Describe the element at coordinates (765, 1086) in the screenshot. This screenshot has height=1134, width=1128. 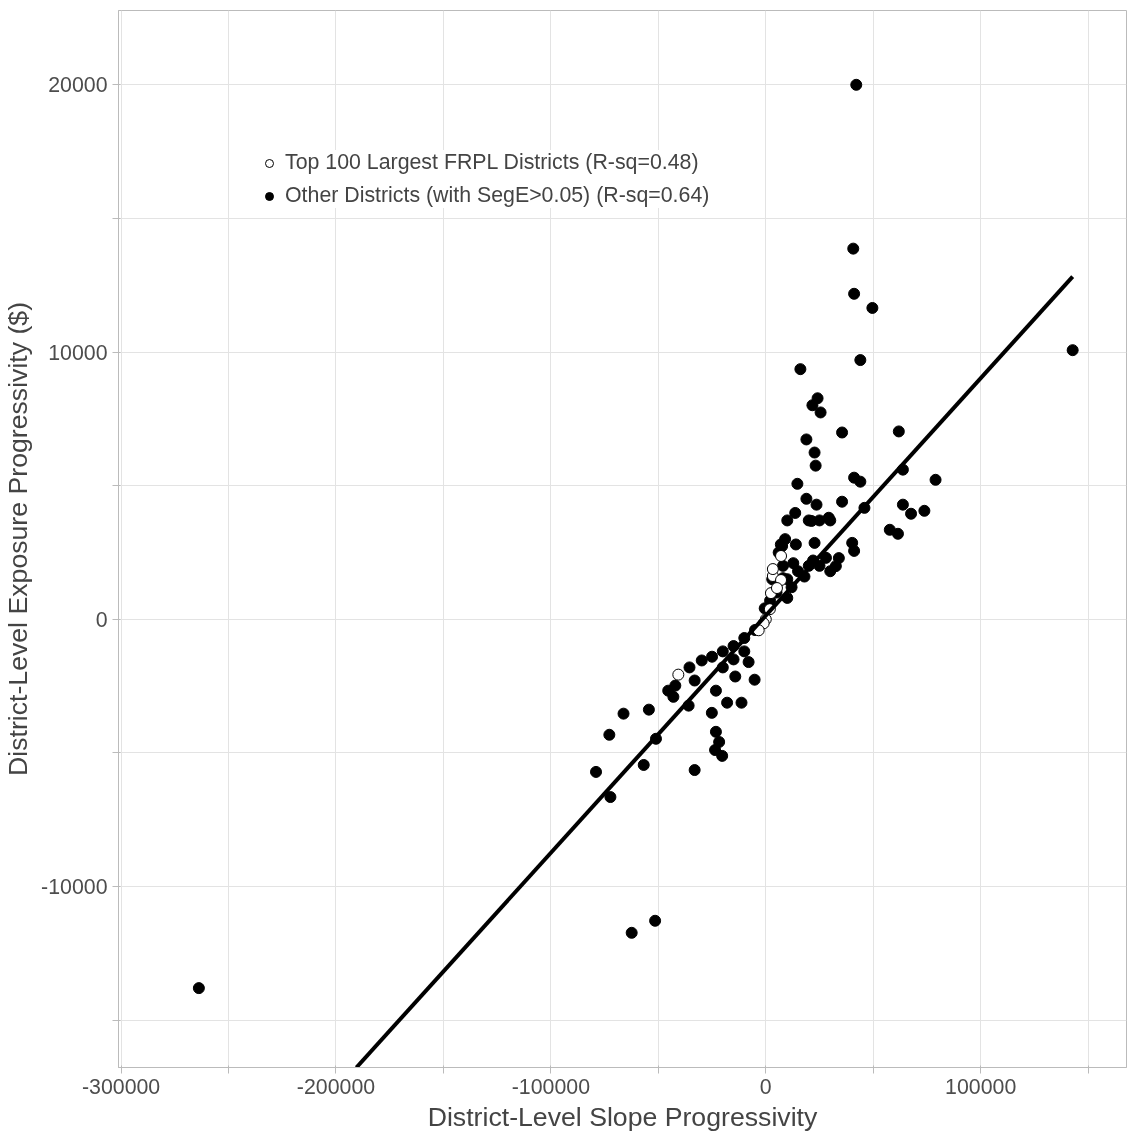
I see `x-tick-label: 0` at that location.